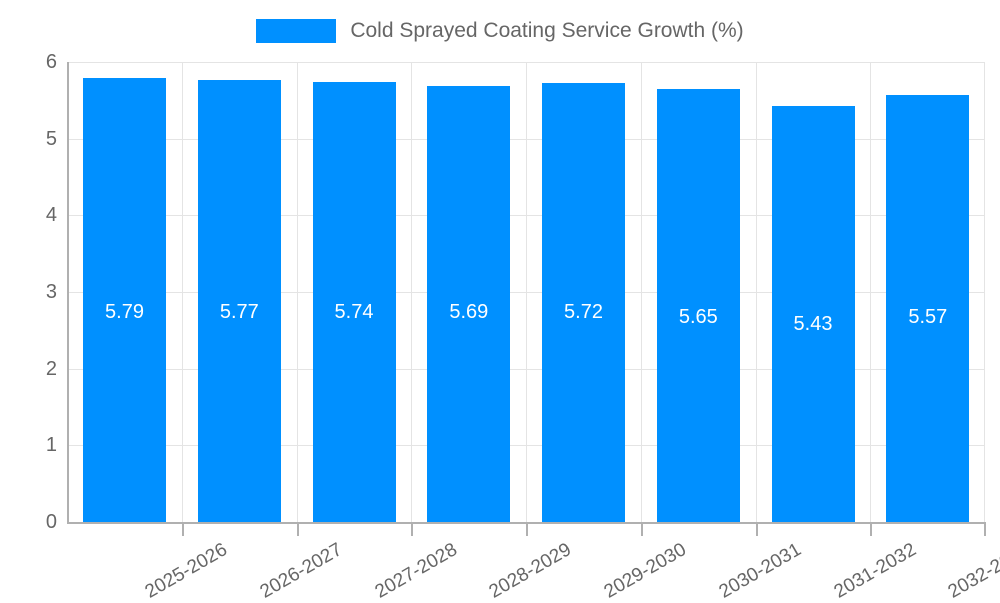  What do you see at coordinates (354, 312) in the screenshot?
I see `bar-value-label-2027-2028: 5.74` at bounding box center [354, 312].